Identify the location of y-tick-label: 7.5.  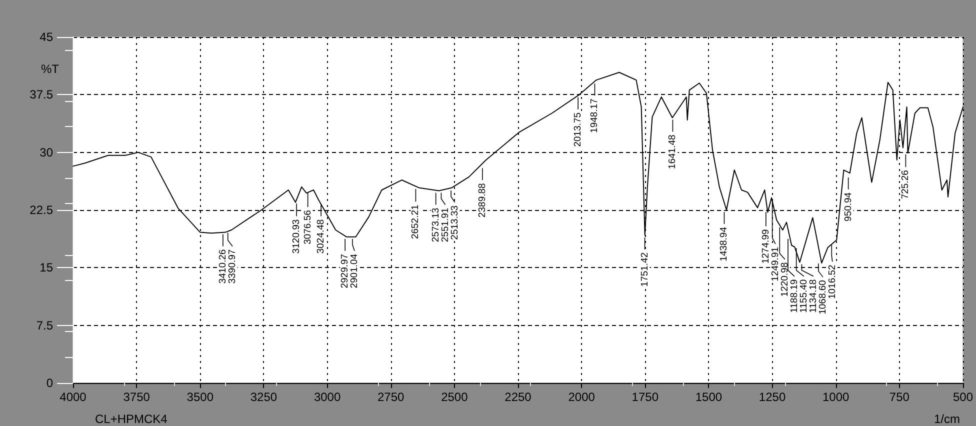
(45, 325).